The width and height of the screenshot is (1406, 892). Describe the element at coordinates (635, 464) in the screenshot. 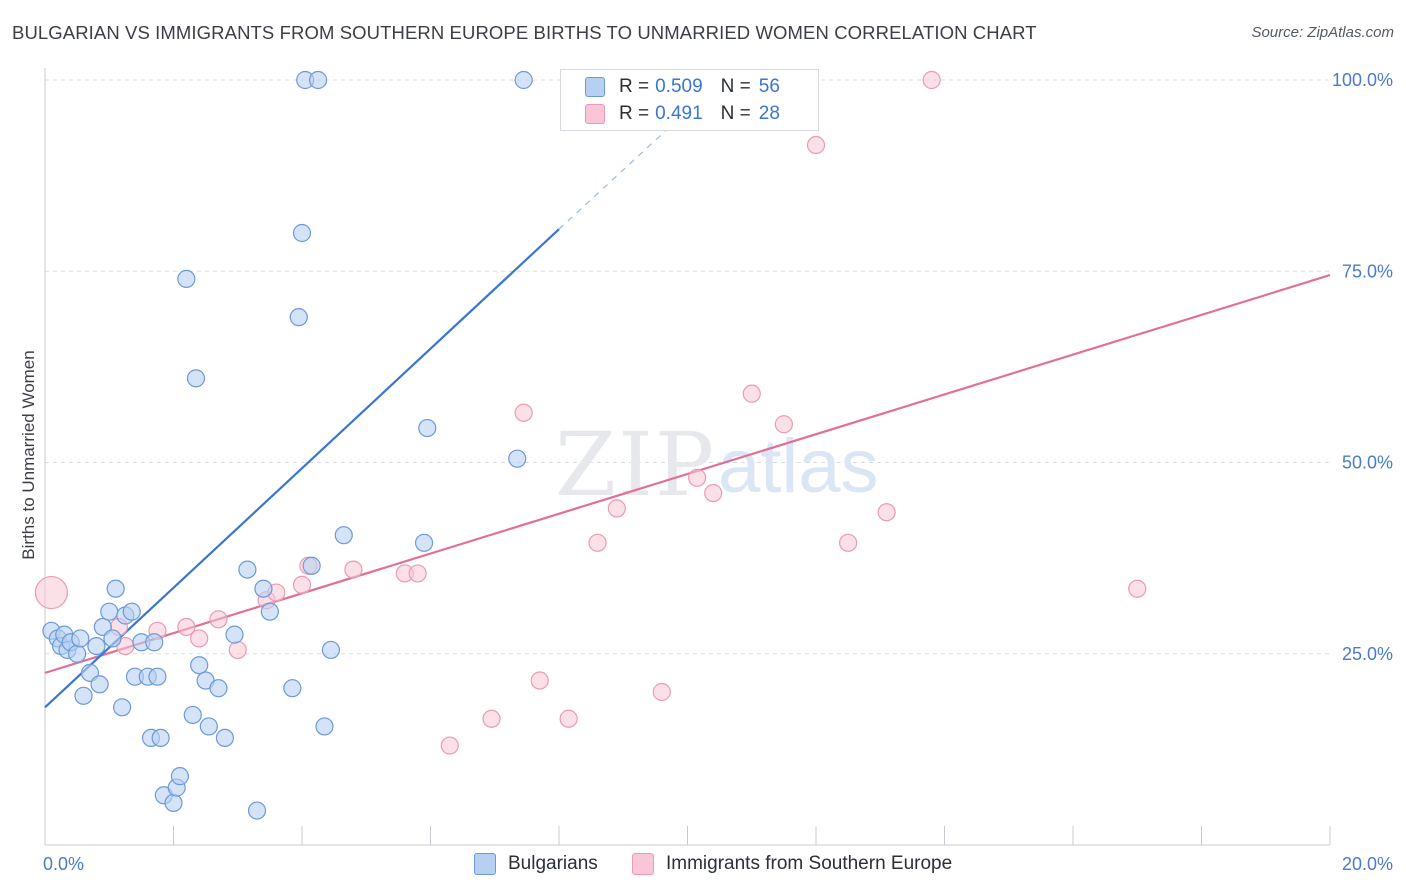

I see `watermark-zip: ZIP` at that location.